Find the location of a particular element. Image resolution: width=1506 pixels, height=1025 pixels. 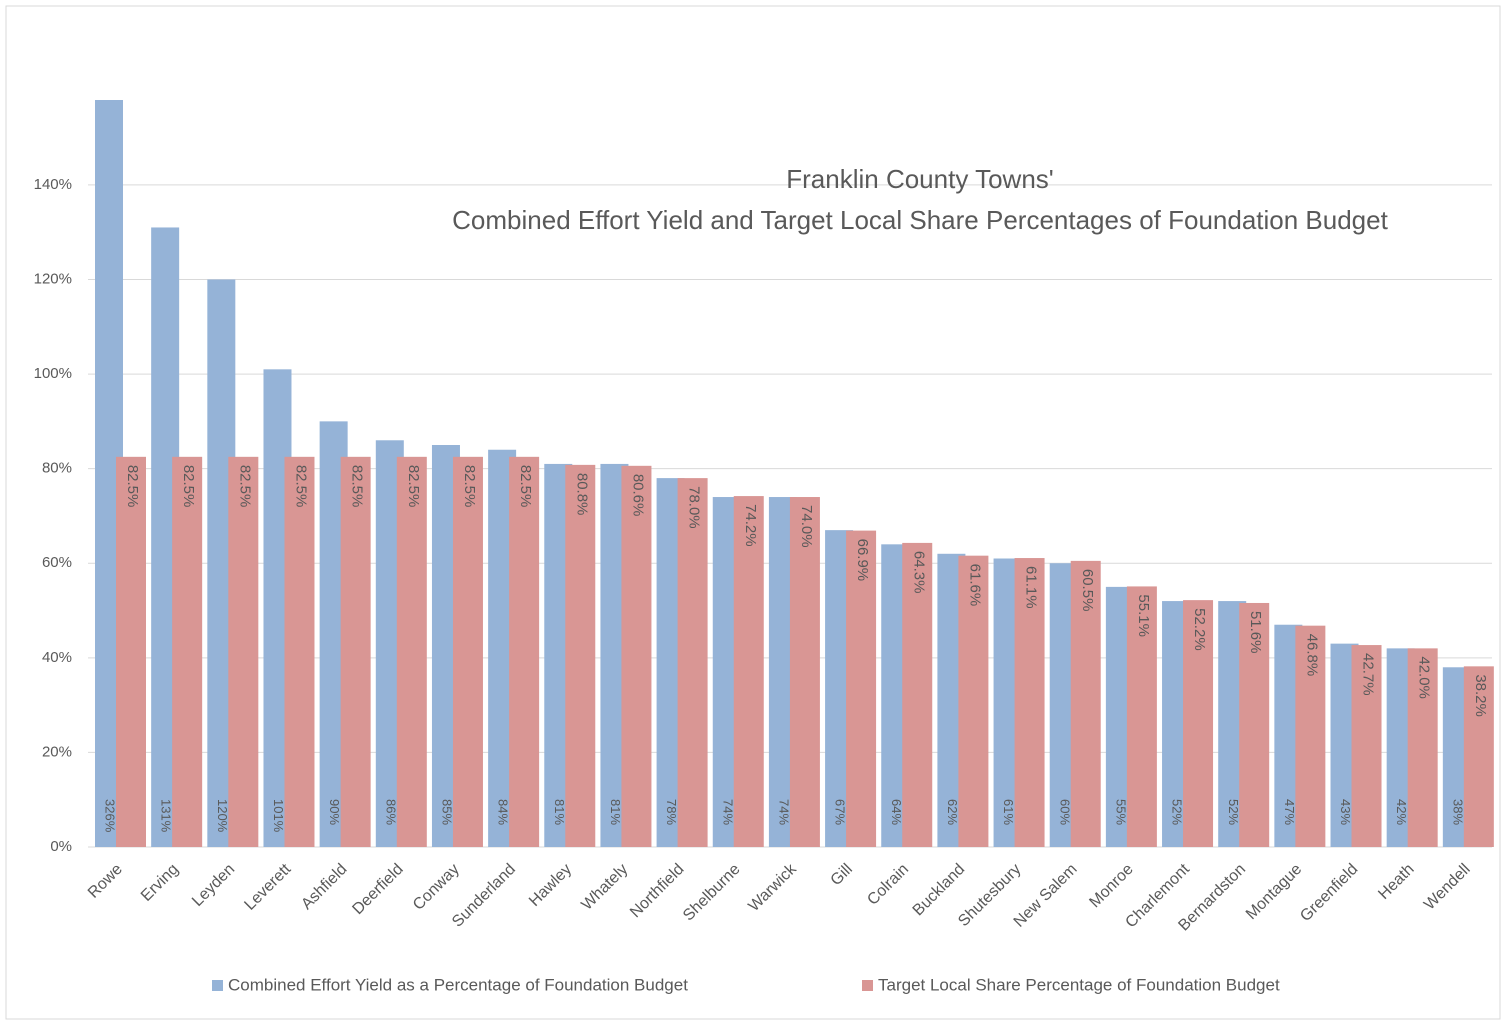

data-label: 131% is located at coordinates (166, 816).